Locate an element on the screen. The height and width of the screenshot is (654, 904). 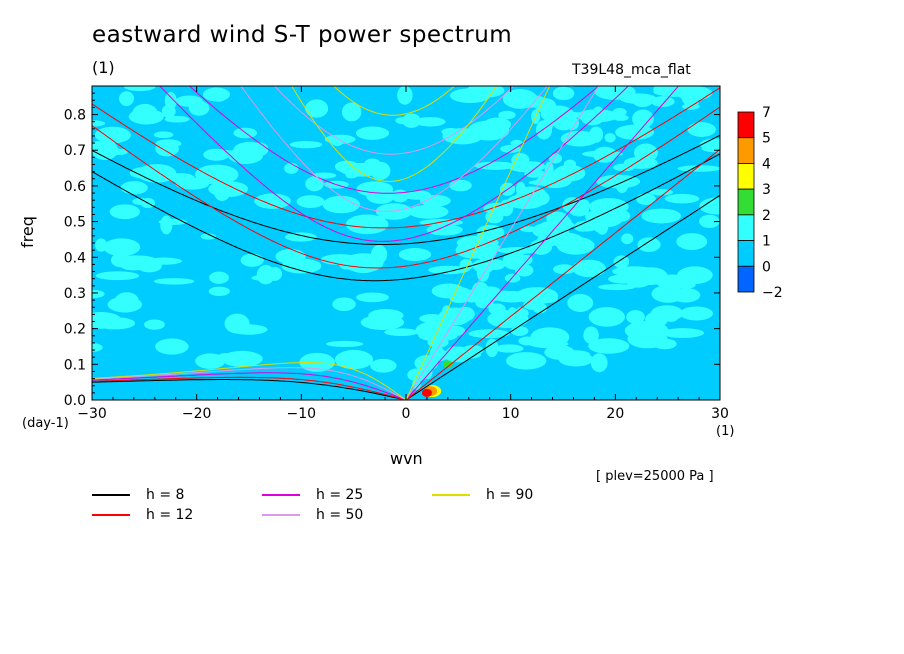
legend-item-h50: h = 50 is located at coordinates (312, 515).